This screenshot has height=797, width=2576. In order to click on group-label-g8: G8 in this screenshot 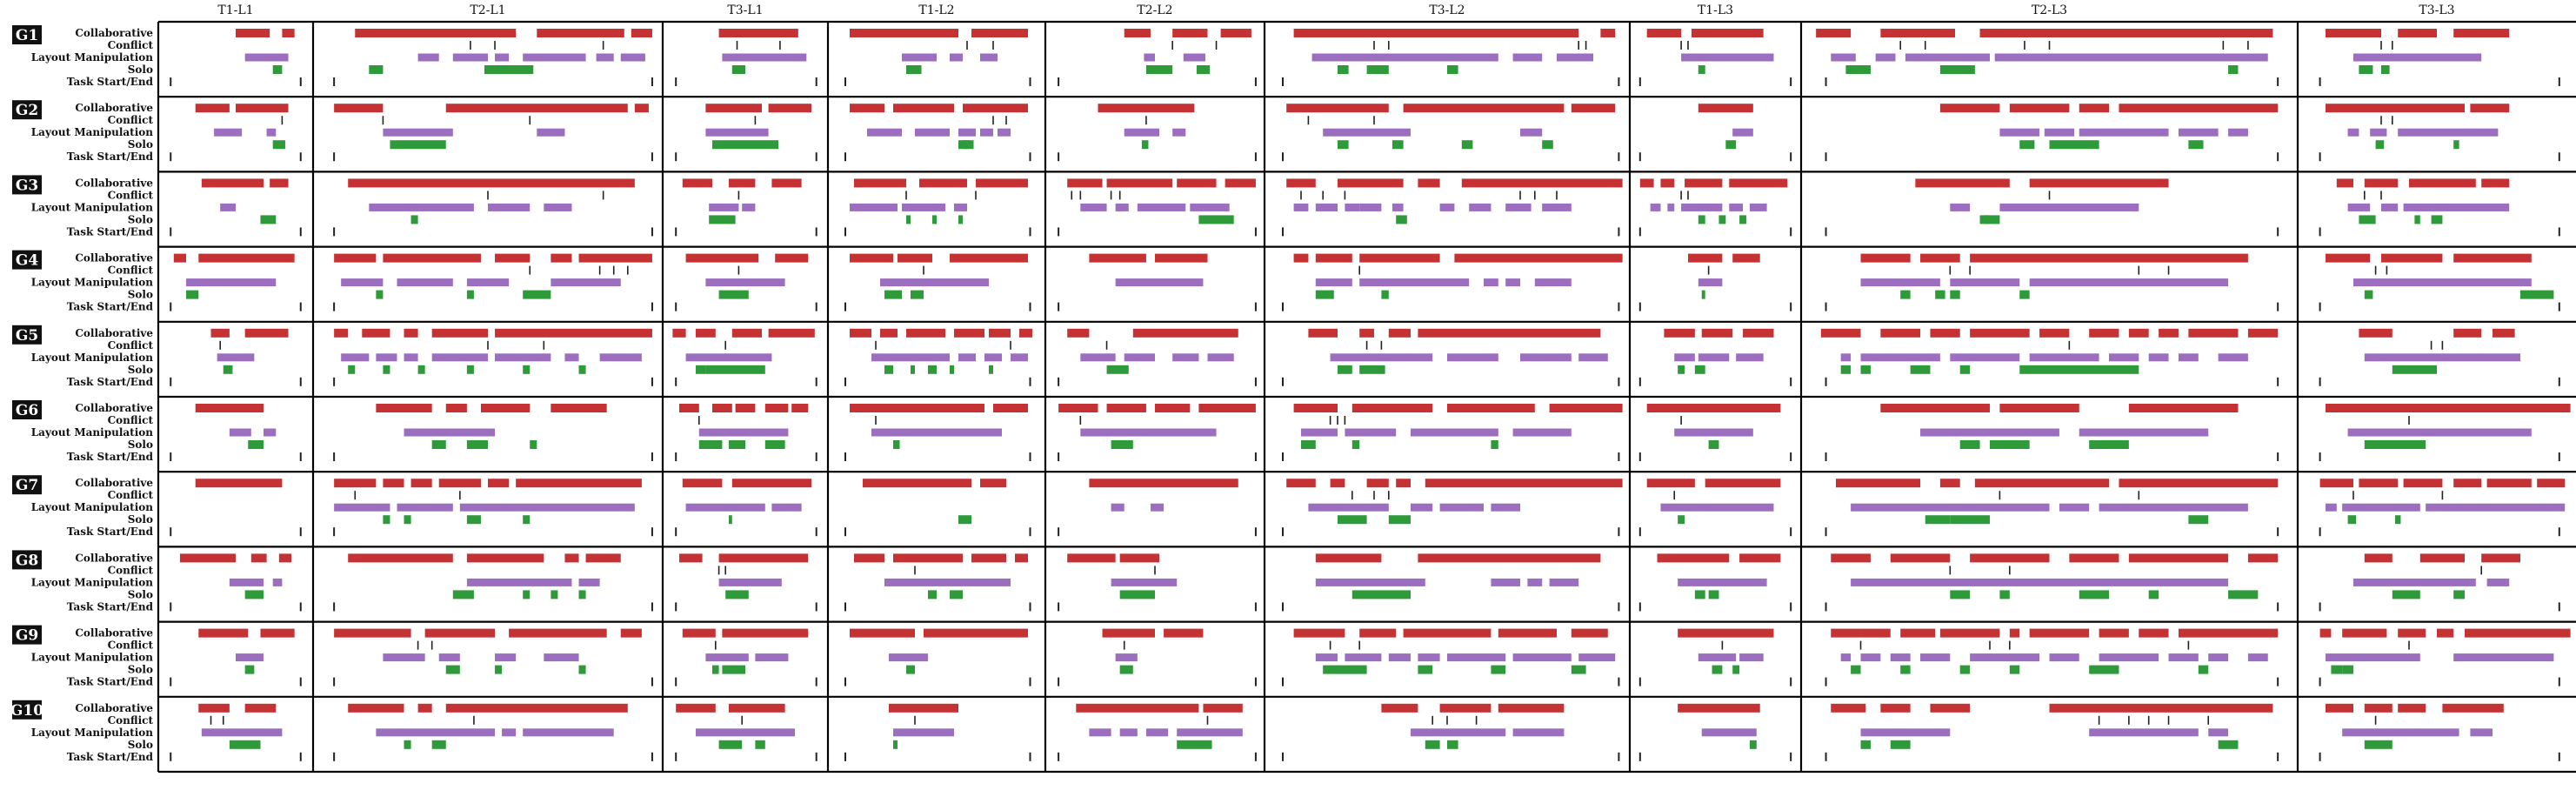, I will do `click(27, 560)`.